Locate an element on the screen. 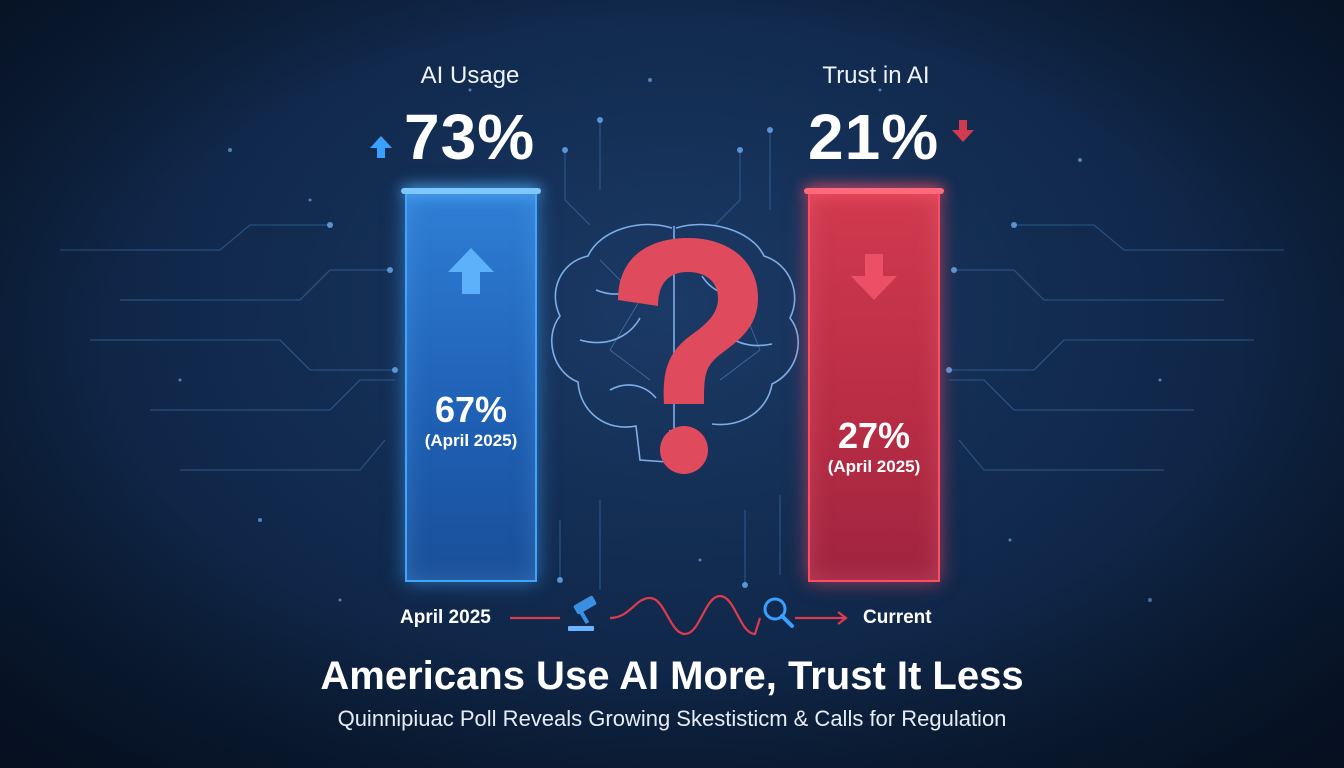 The height and width of the screenshot is (768, 1344). timeline is located at coordinates (679, 615).